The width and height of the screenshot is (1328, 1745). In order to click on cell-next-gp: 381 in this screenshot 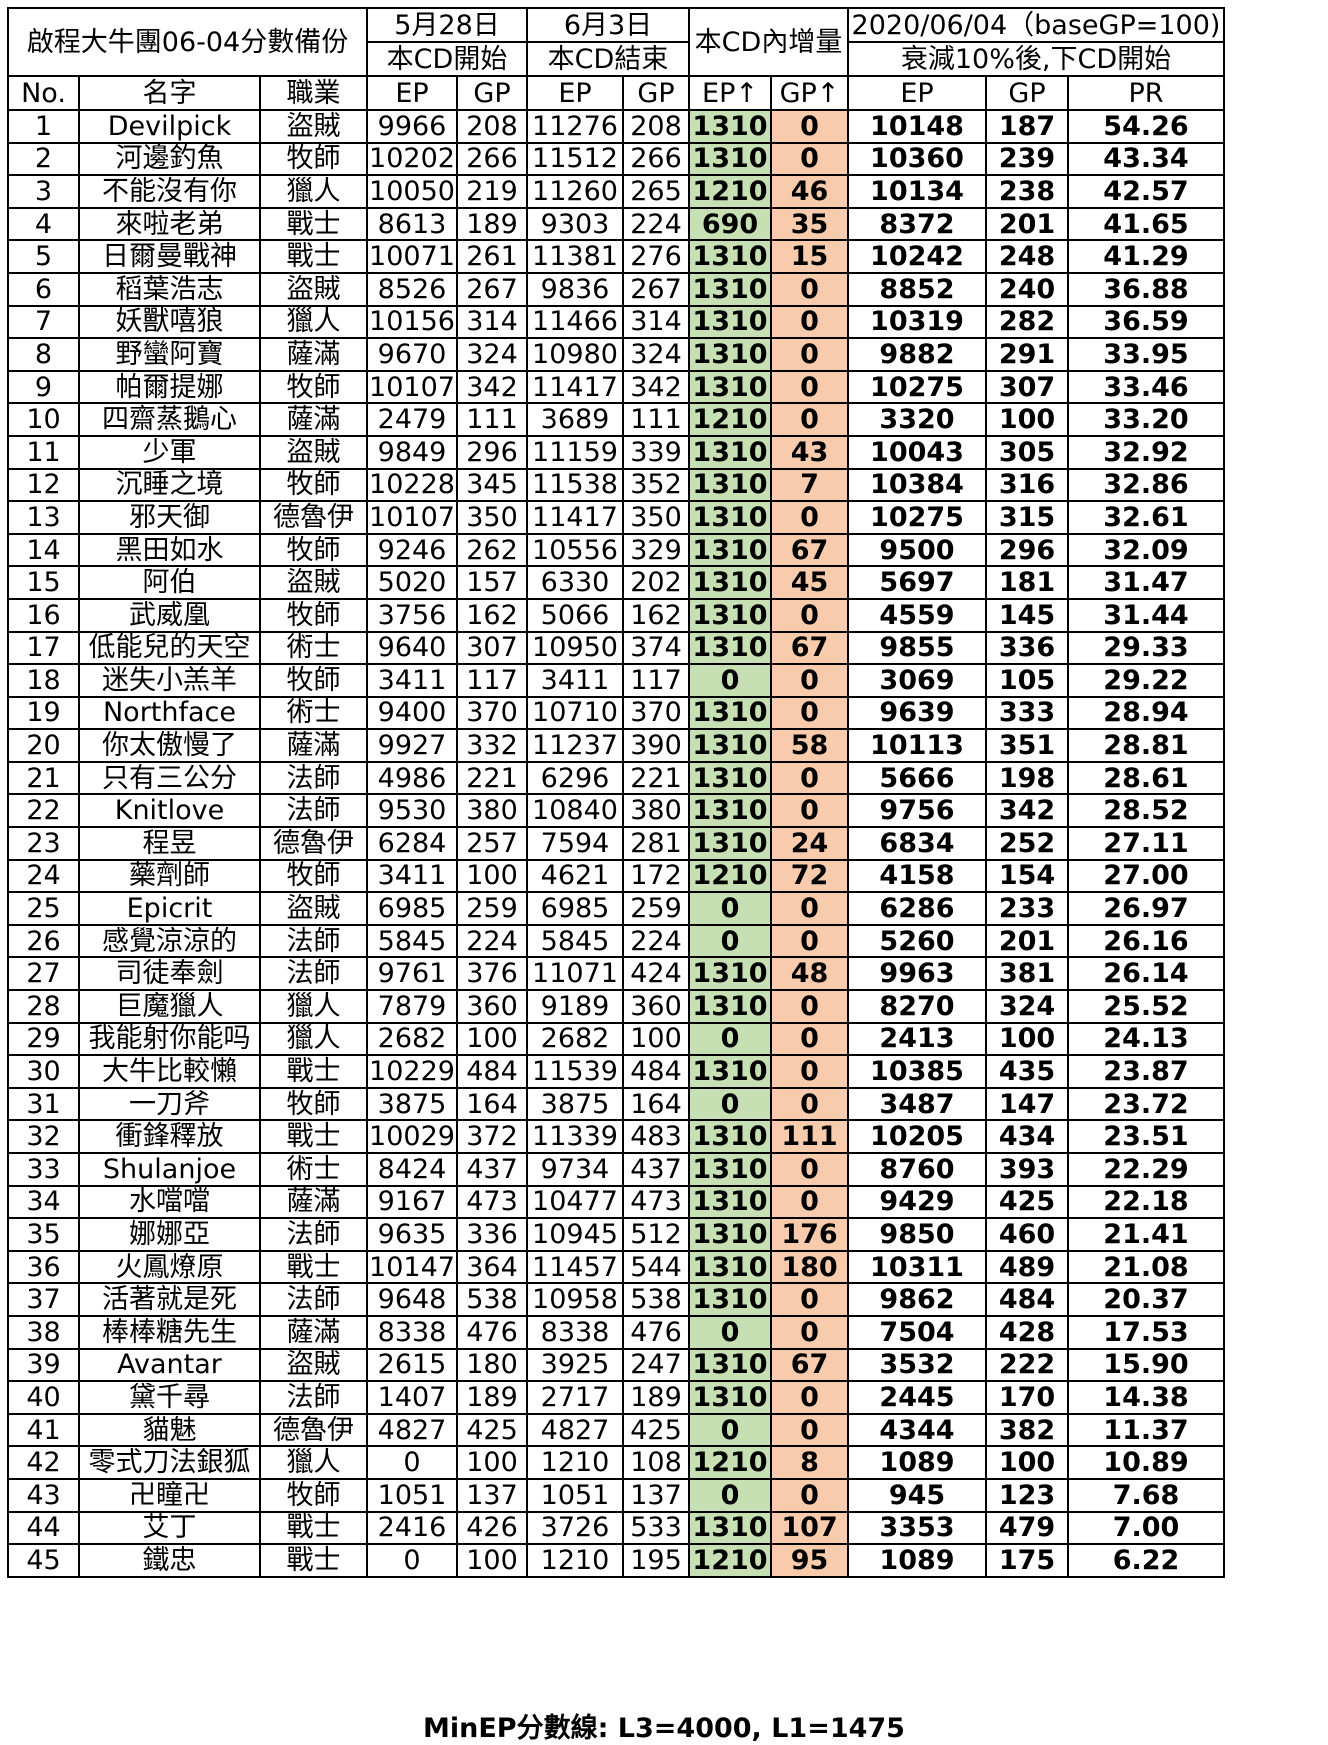, I will do `click(1027, 974)`.